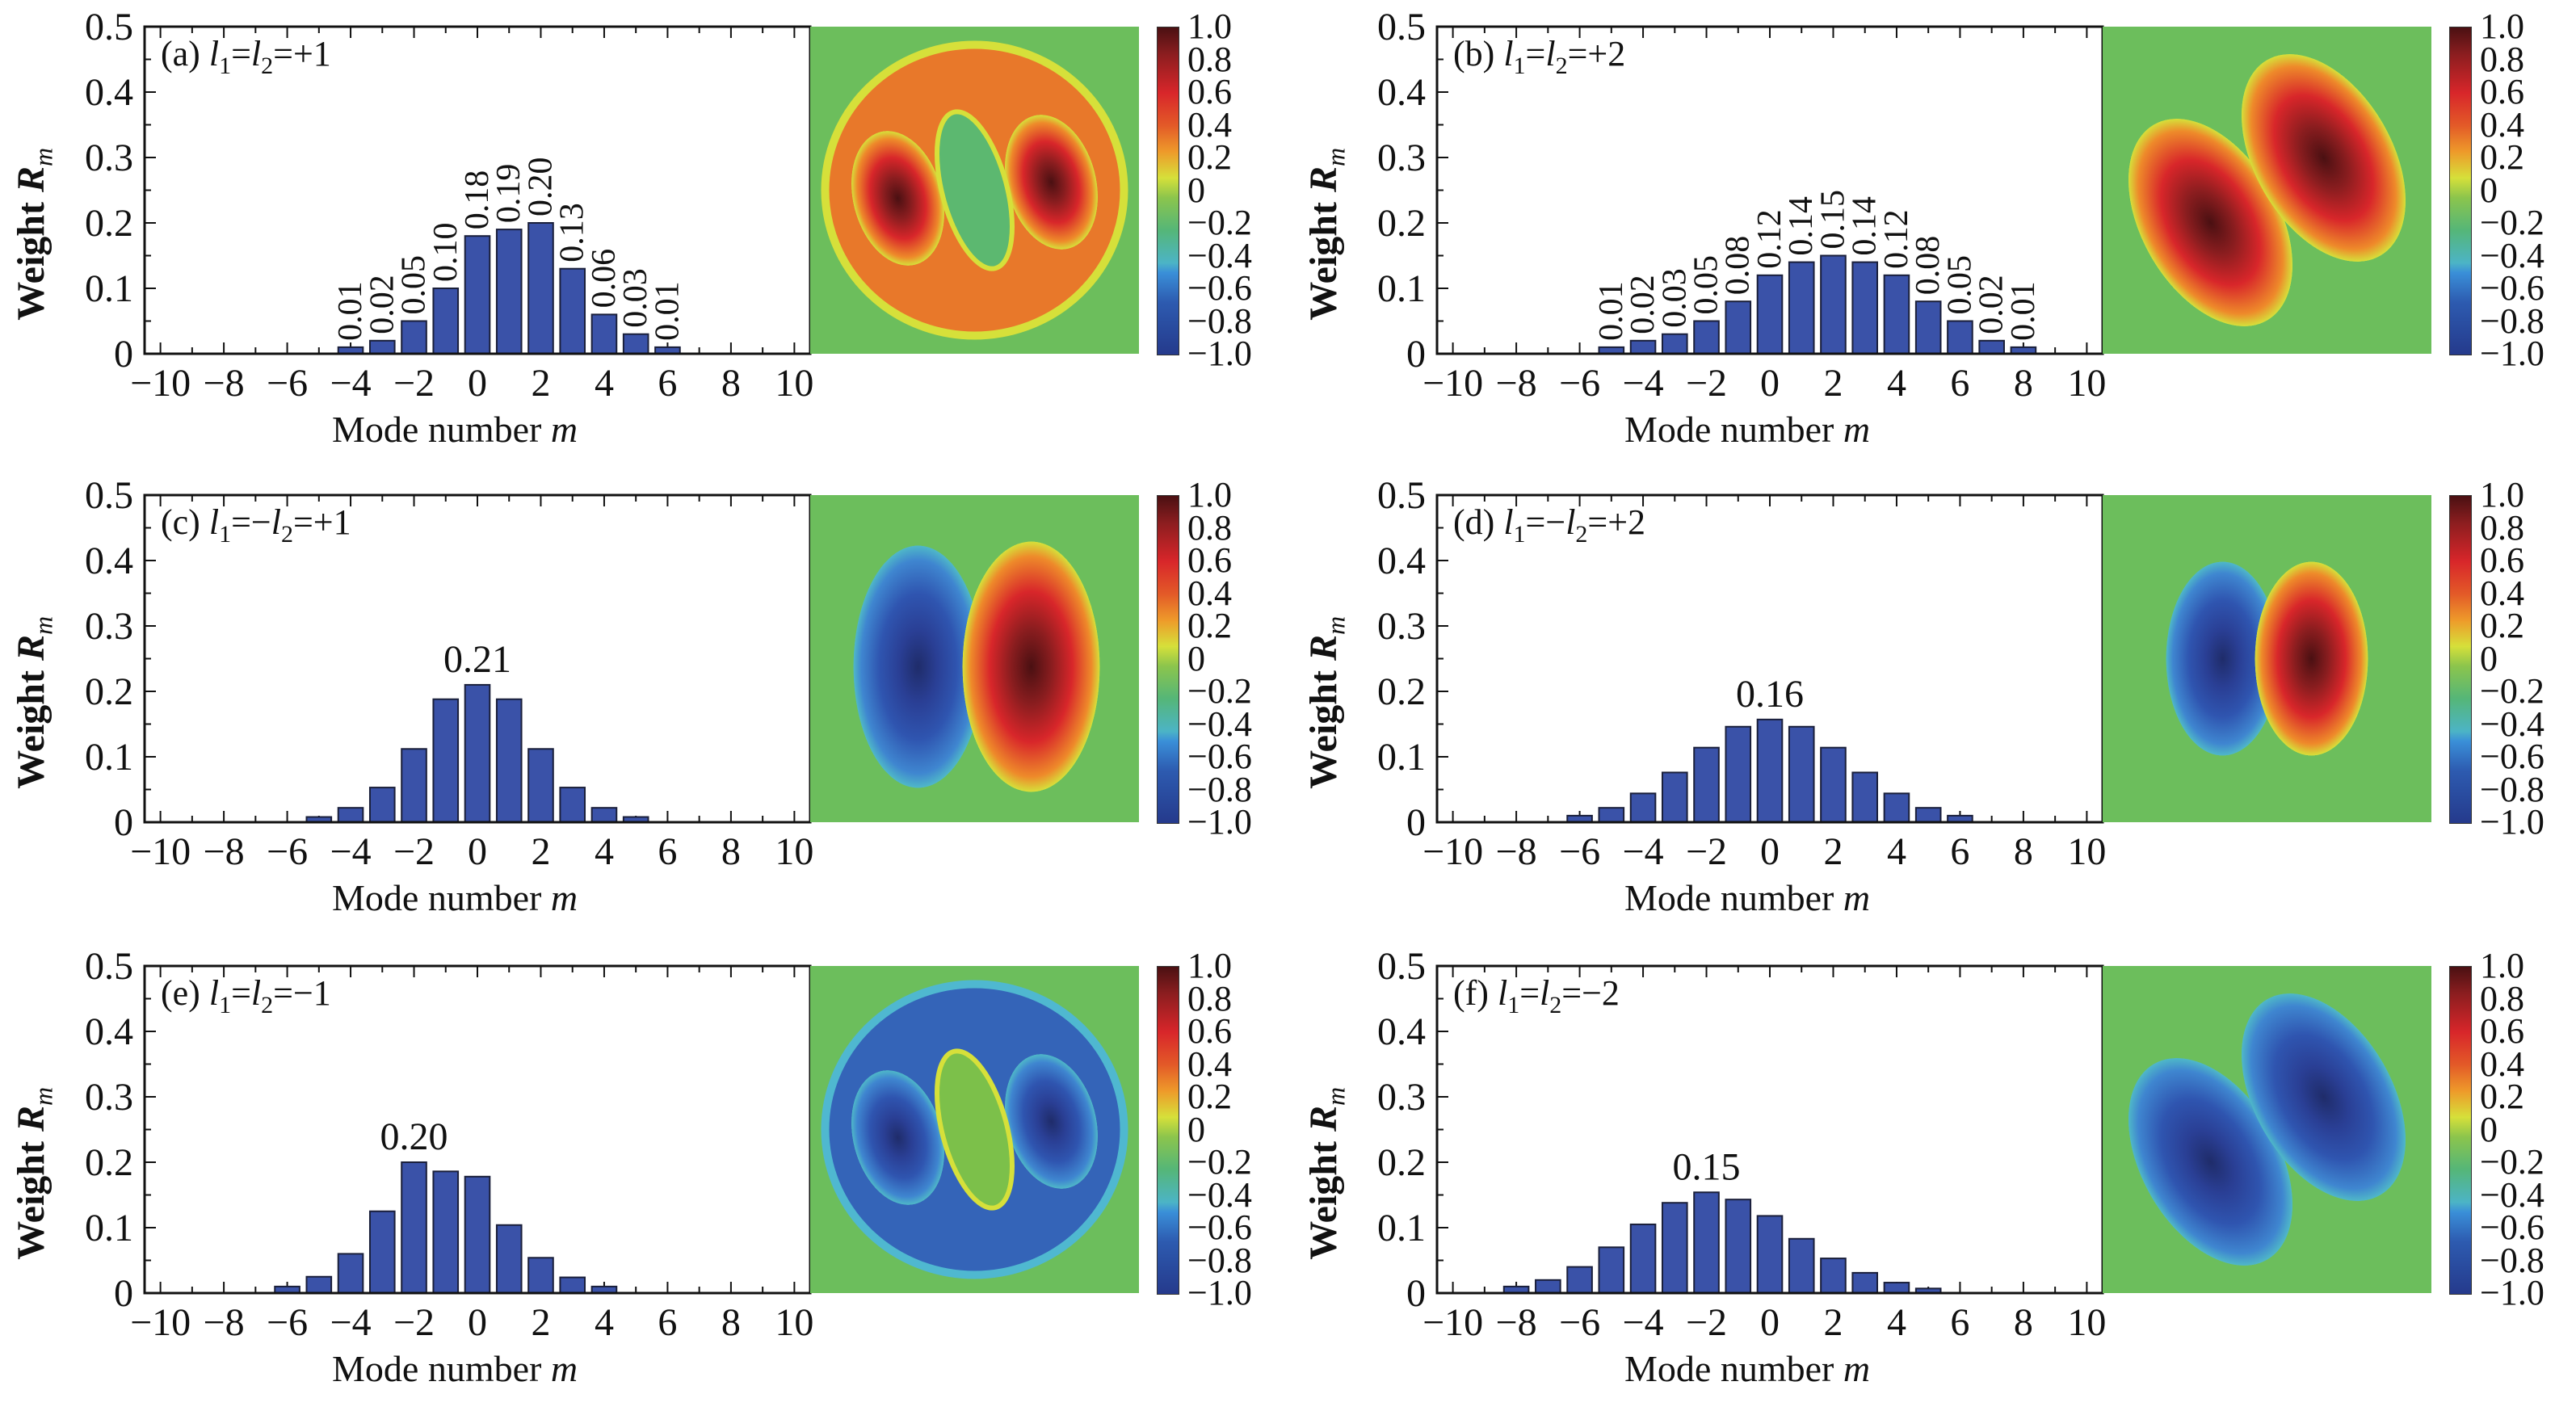 The width and height of the screenshot is (2576, 1411). Describe the element at coordinates (1928, 266) in the screenshot. I see `bar-data-label: 0.08` at that location.